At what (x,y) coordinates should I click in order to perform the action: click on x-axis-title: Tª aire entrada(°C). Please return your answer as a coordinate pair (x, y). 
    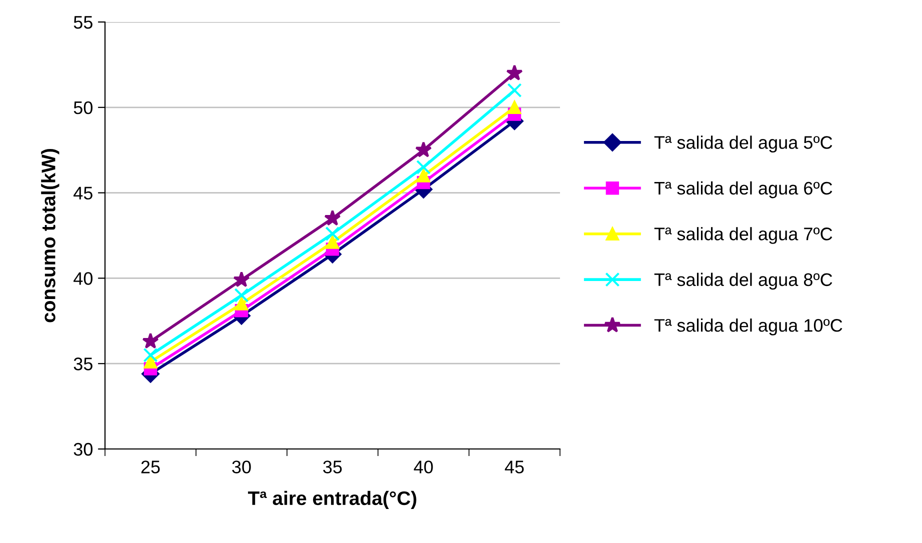
    Looking at the image, I should click on (332, 499).